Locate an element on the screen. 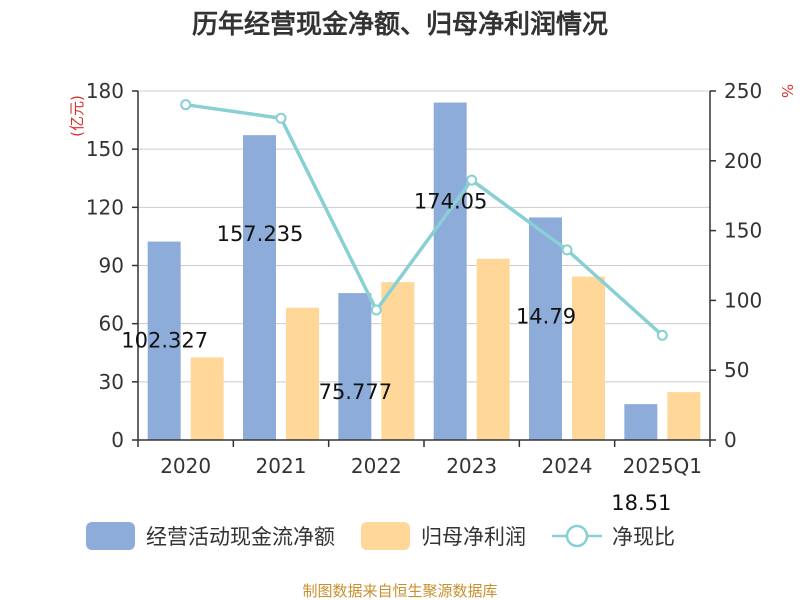  x-tick-label: 2024 is located at coordinates (567, 466).